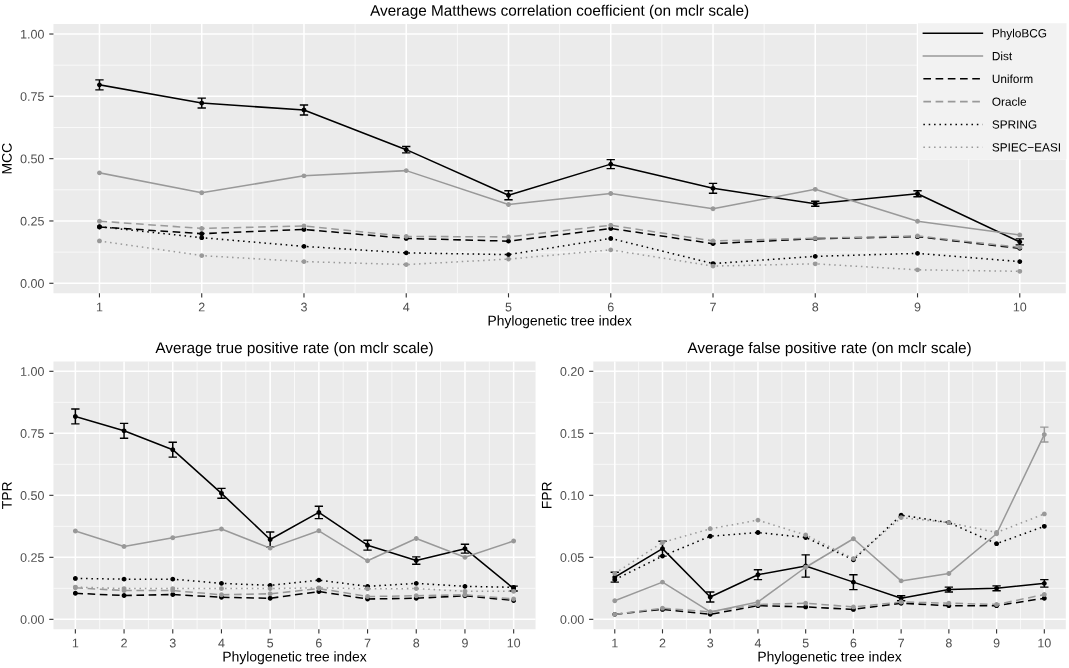 The image size is (1069, 668). Describe the element at coordinates (1019, 34) in the screenshot. I see `legend-label: PhyloBCG` at that location.